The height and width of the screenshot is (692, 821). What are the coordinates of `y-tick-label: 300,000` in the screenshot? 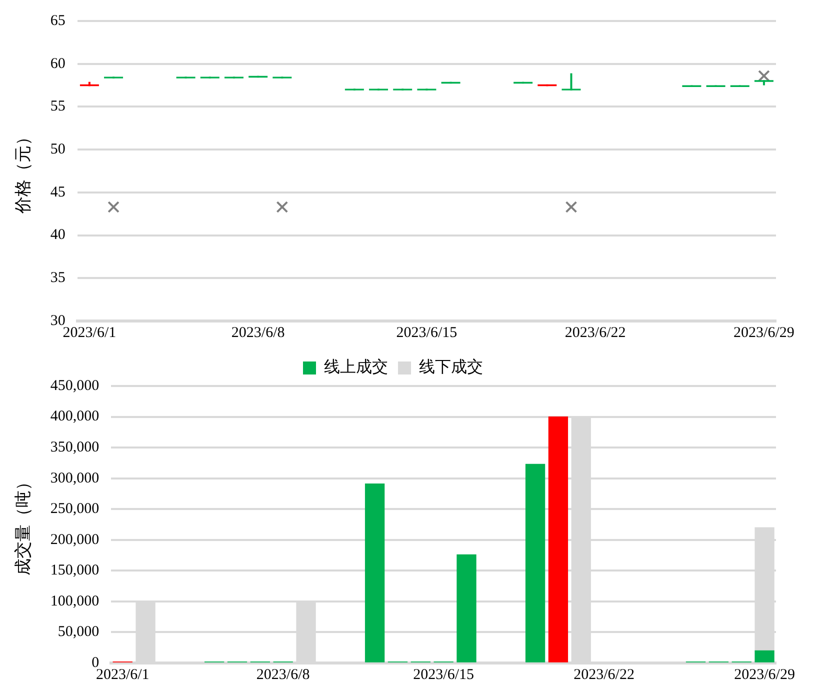 It's located at (75, 478).